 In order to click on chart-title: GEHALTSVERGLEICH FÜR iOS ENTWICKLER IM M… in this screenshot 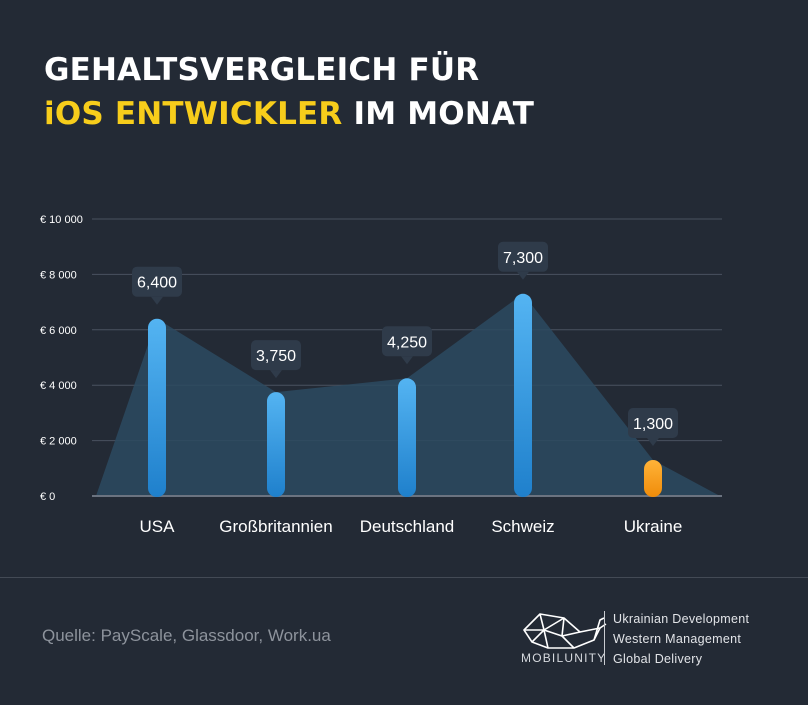, I will do `click(289, 92)`.